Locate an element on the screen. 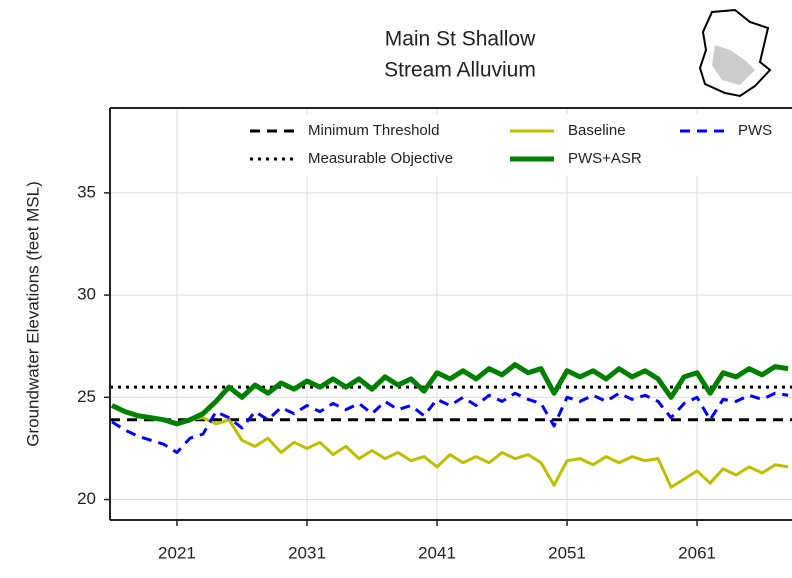 The height and width of the screenshot is (578, 792). legend-label: PWS+ASR is located at coordinates (605, 158).